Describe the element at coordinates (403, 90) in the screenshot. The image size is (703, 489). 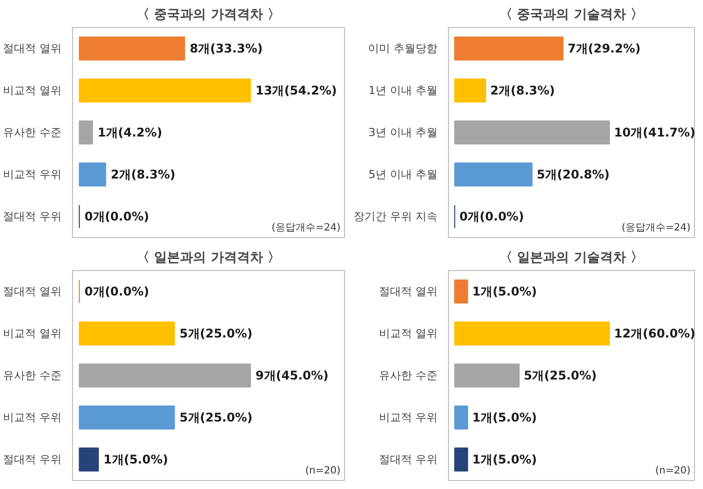
I see `y-tick-label: 1년 이내 추월` at that location.